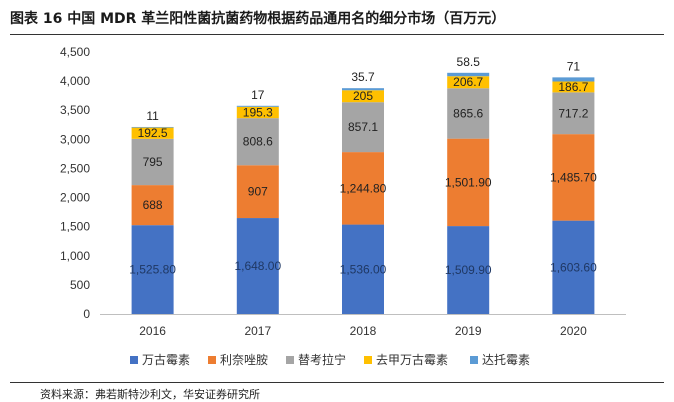 The width and height of the screenshot is (674, 402). I want to click on source-note: 资料来源：弗若斯特沙利文，华安证券研究所, so click(150, 394).